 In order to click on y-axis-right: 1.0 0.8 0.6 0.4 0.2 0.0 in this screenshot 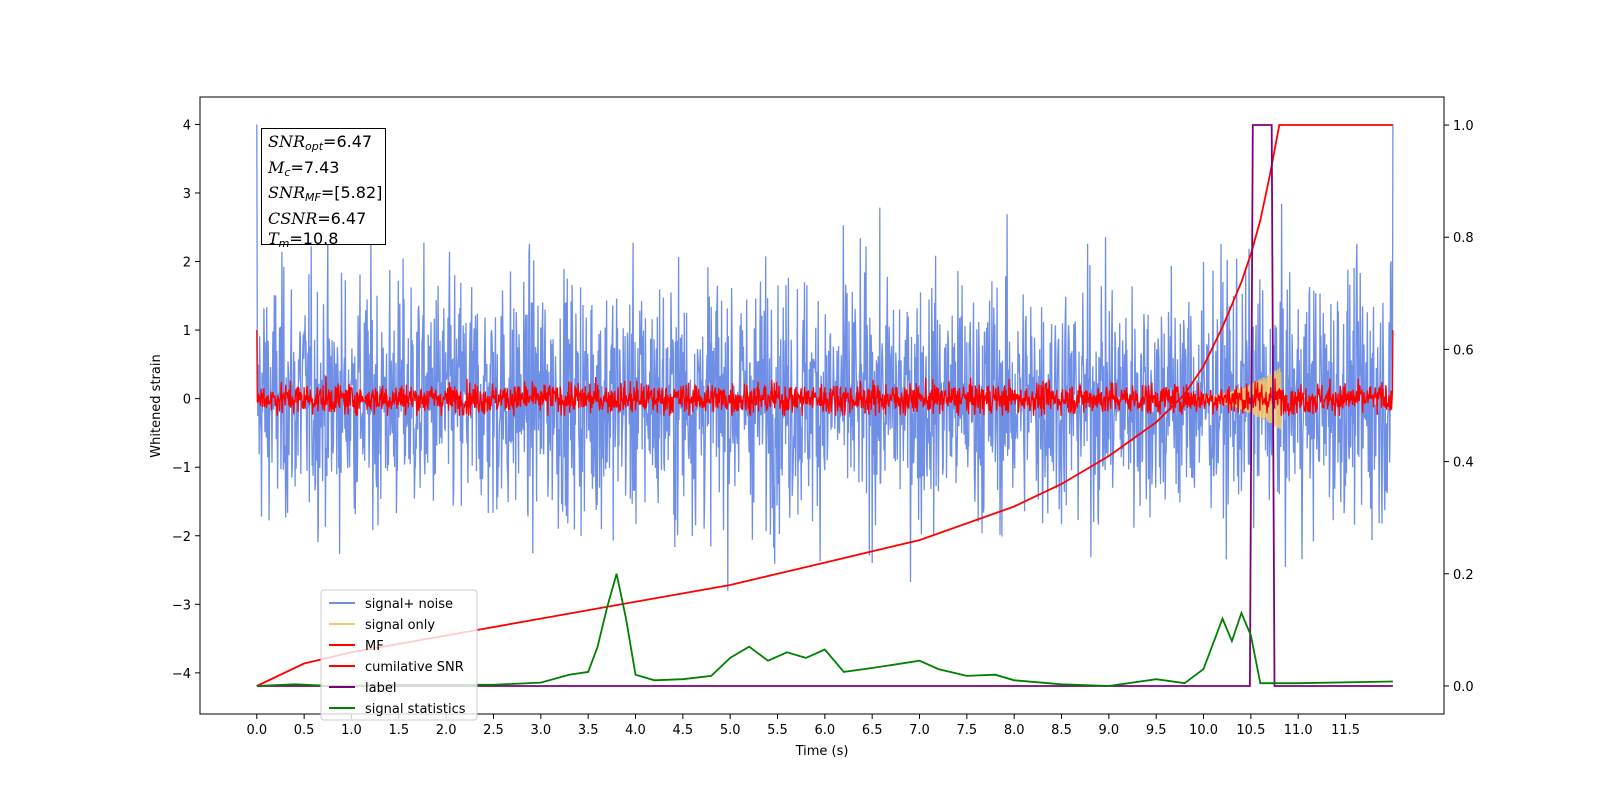, I will do `click(1459, 407)`.